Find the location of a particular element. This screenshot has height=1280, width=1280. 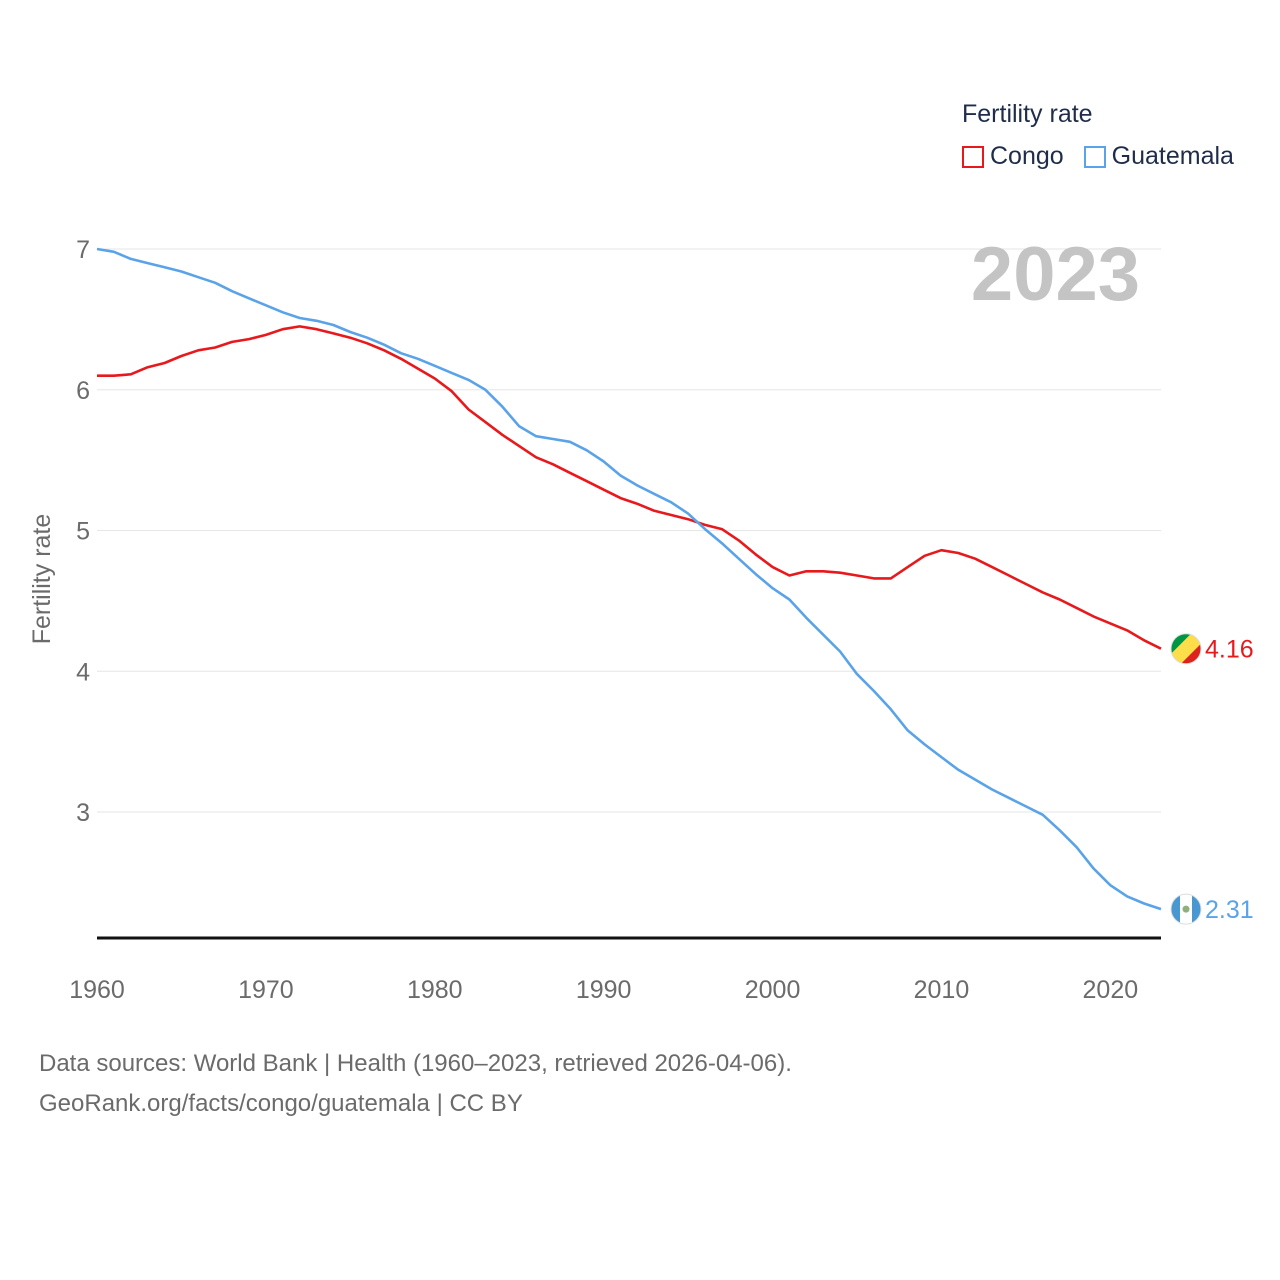

x-tick-1970: 1970 is located at coordinates (266, 990).